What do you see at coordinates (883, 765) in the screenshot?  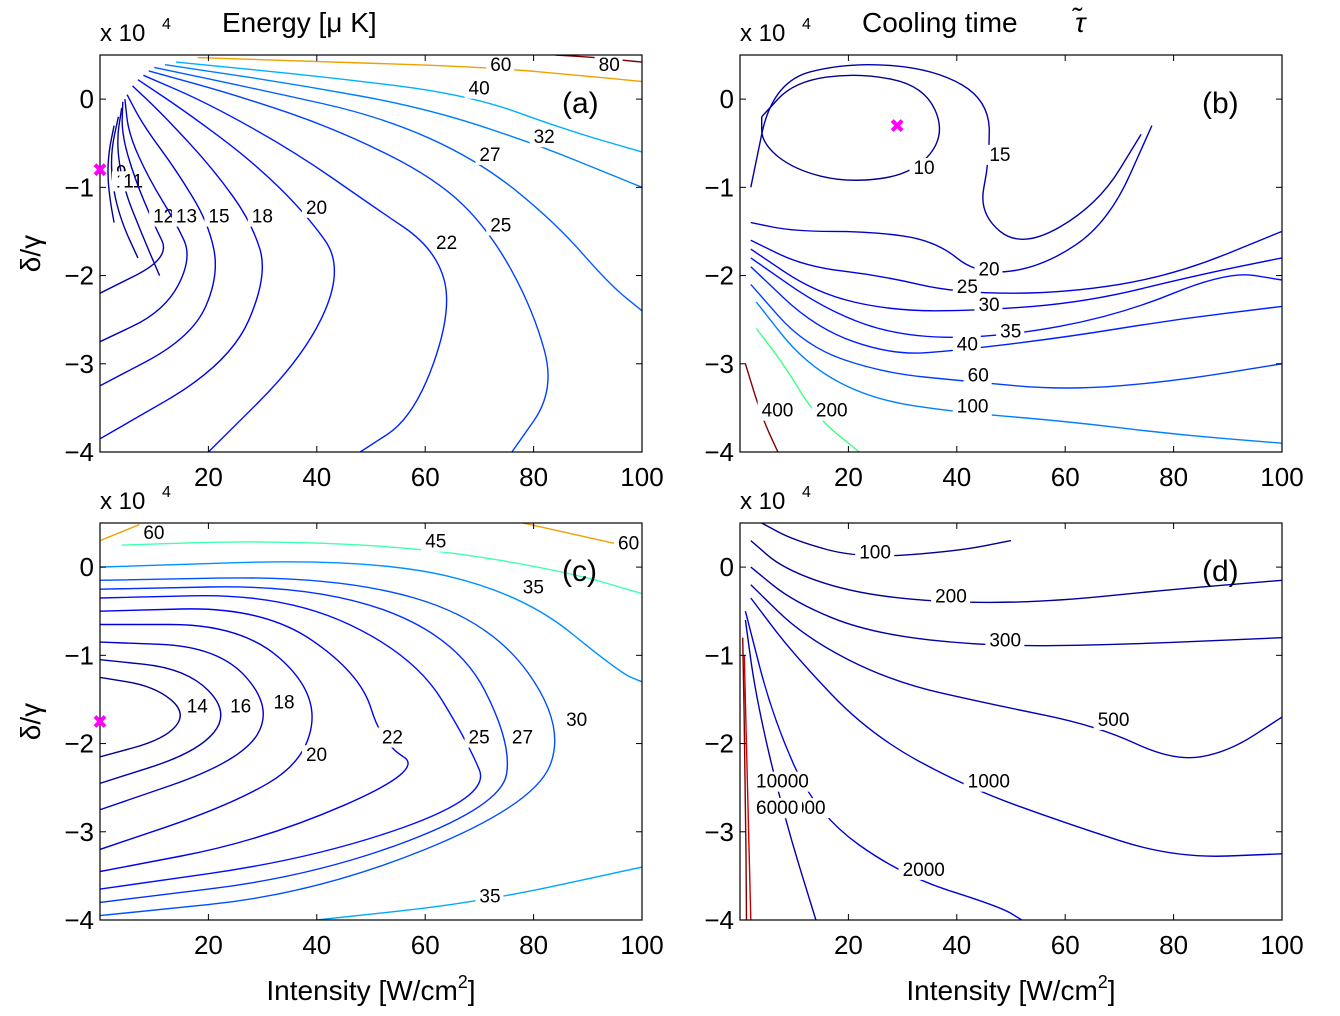 I see `contour-line-2000` at bounding box center [883, 765].